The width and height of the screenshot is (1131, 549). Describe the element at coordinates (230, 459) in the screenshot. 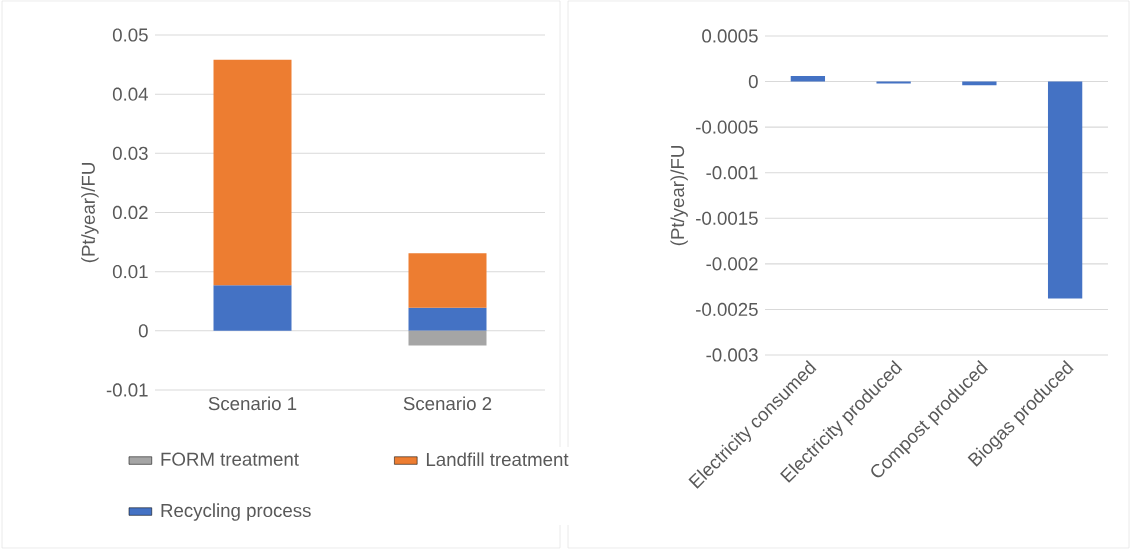

I see `legend-label: FORM treatment` at that location.